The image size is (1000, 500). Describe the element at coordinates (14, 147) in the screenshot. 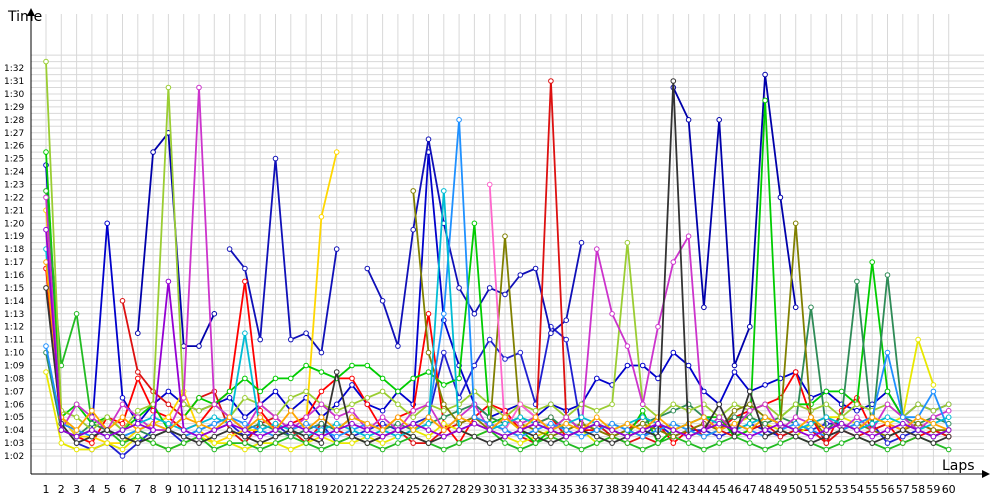

I see `y-tick-label: 1:26` at that location.